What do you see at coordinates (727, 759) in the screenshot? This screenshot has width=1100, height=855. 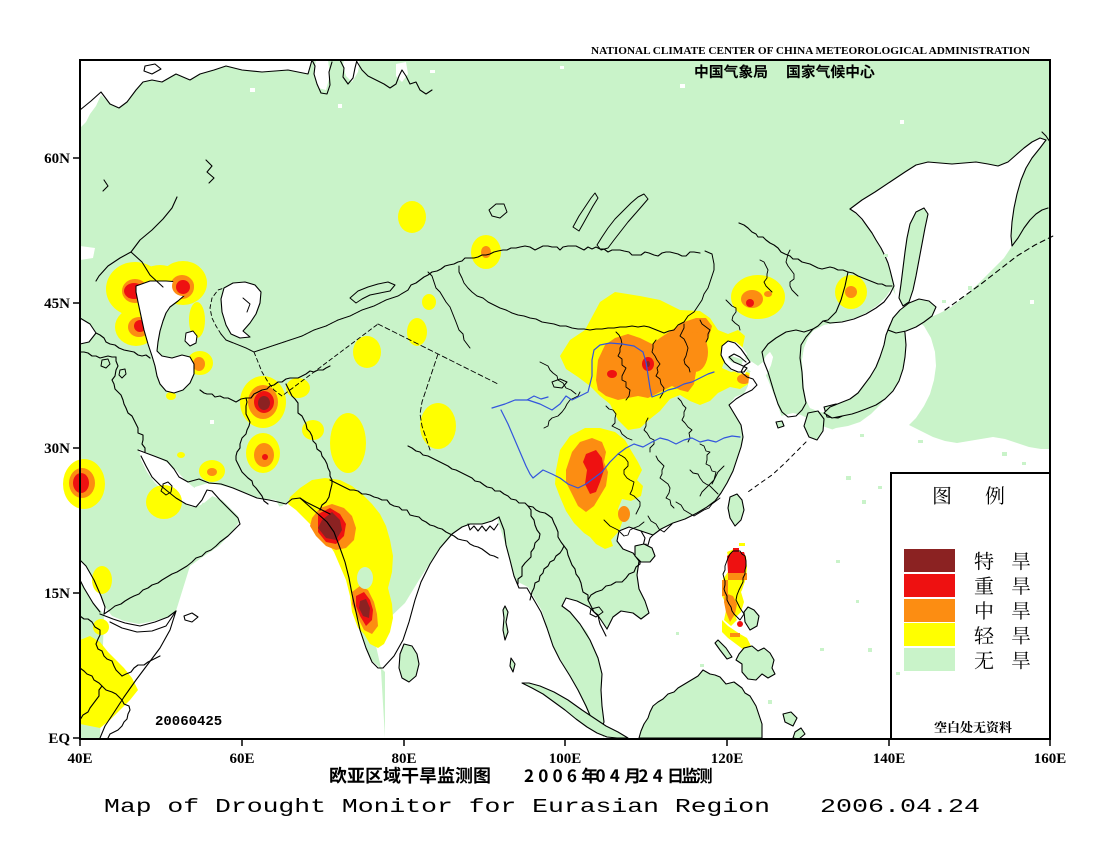 I see `svg-text: 120E` at bounding box center [727, 759].